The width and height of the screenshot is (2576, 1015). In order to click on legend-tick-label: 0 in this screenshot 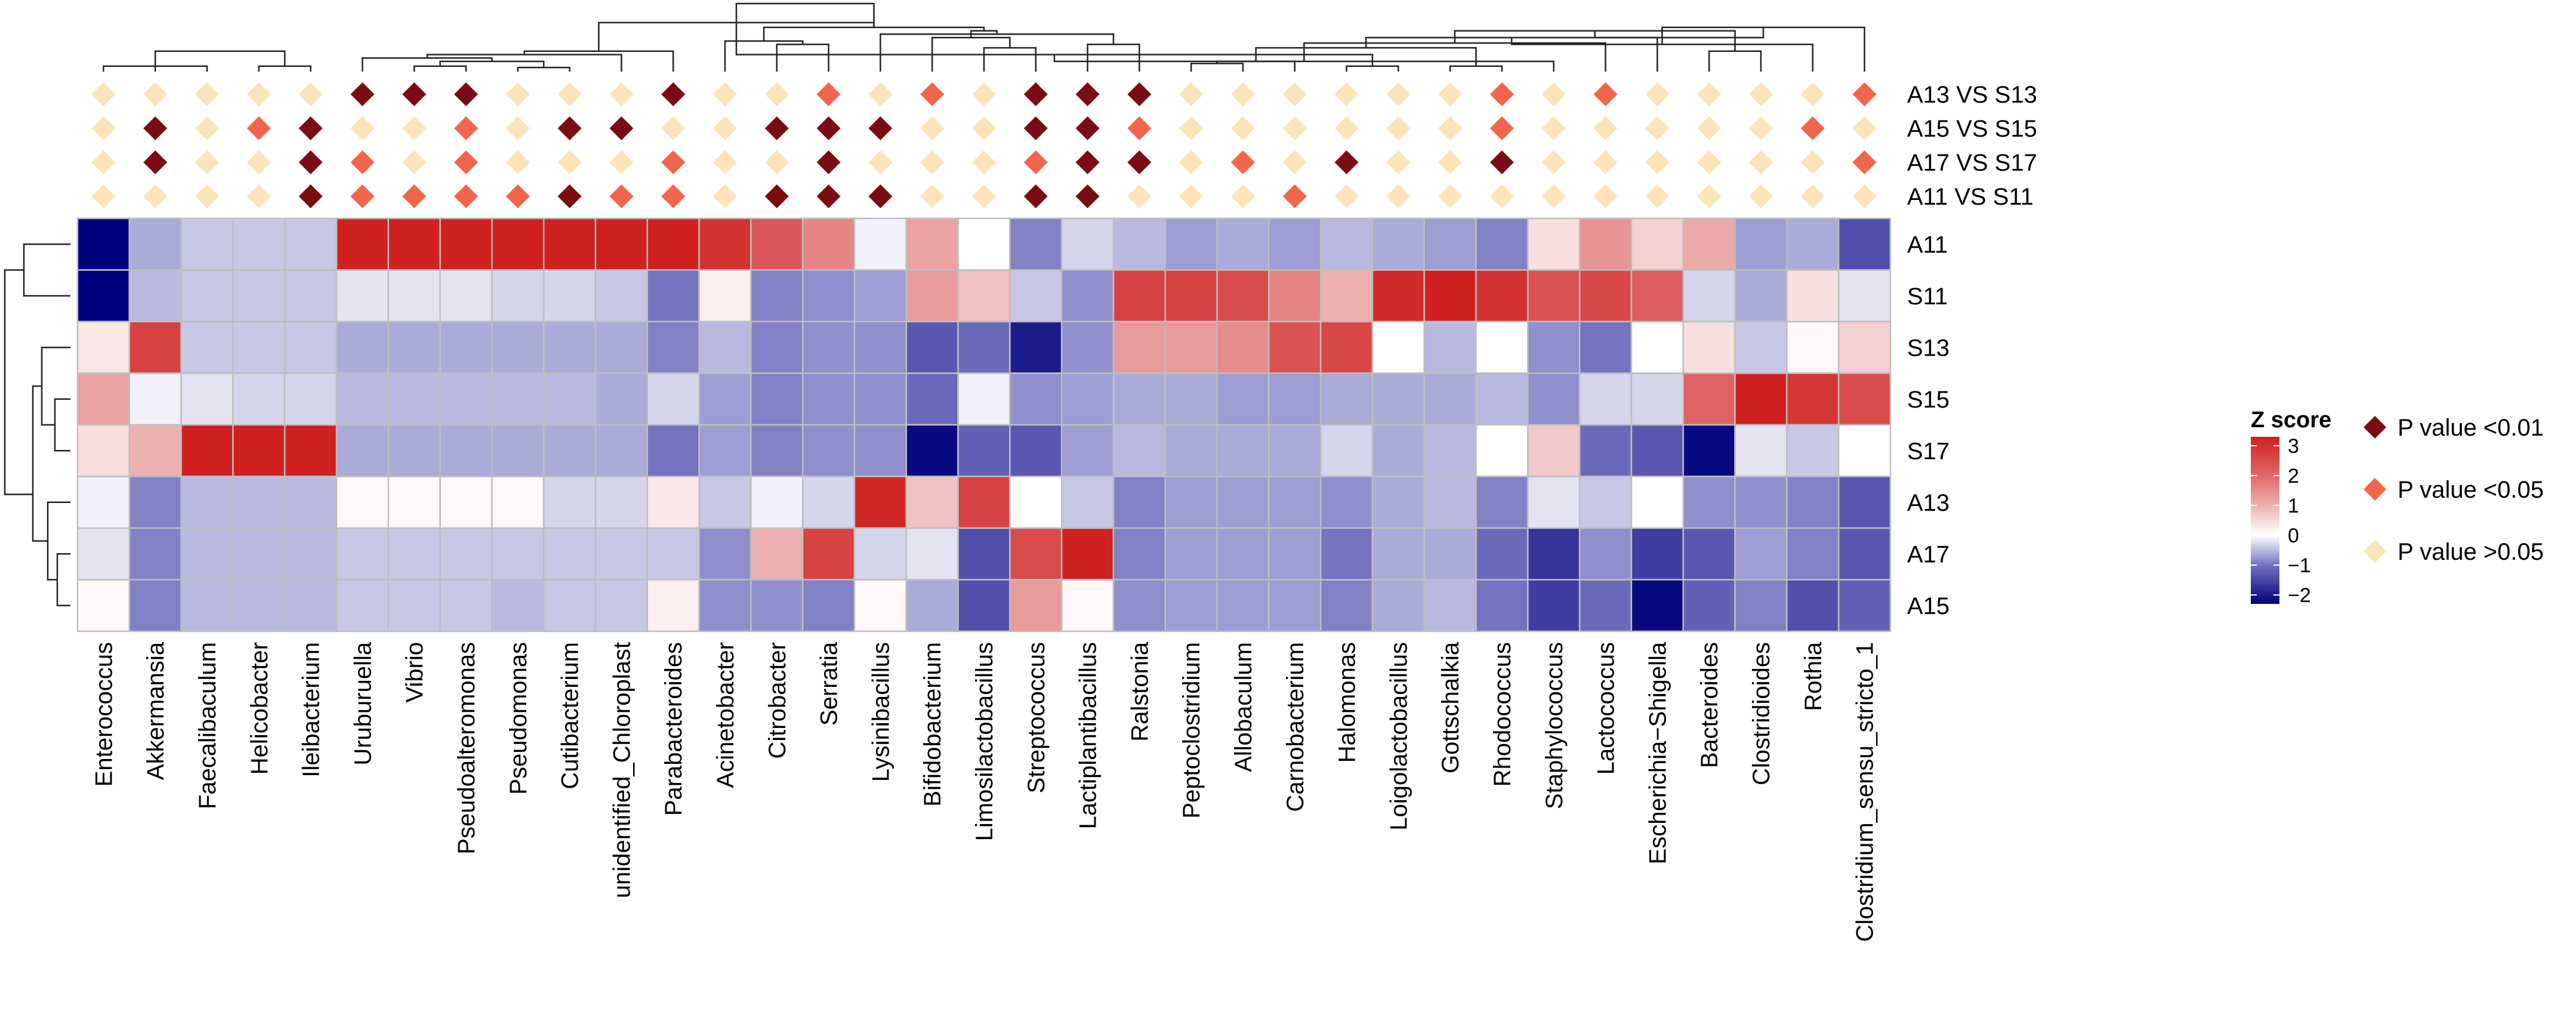, I will do `click(2293, 536)`.